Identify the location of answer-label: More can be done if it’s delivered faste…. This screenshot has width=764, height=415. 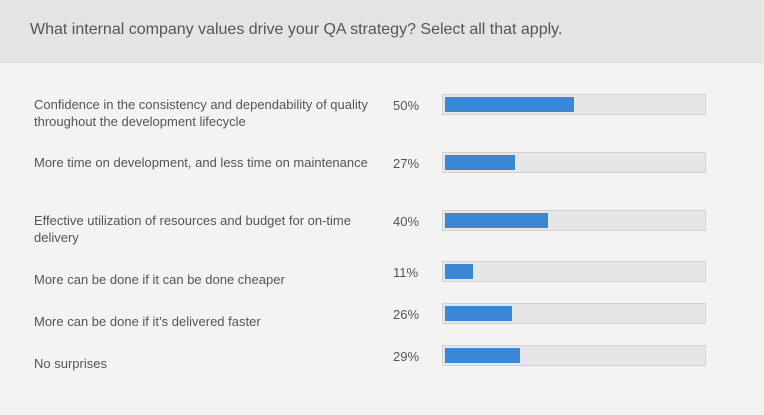
(147, 321).